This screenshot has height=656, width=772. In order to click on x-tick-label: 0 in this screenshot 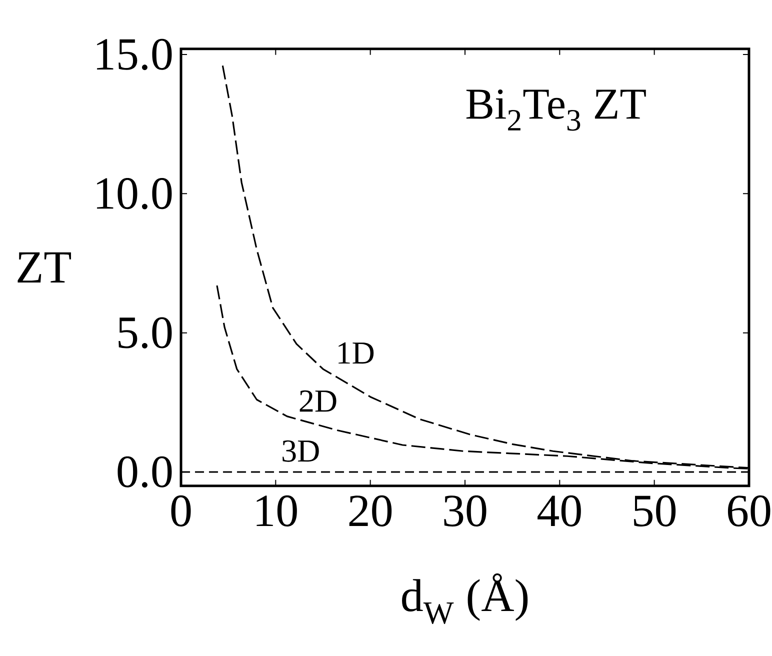, I will do `click(181, 510)`.